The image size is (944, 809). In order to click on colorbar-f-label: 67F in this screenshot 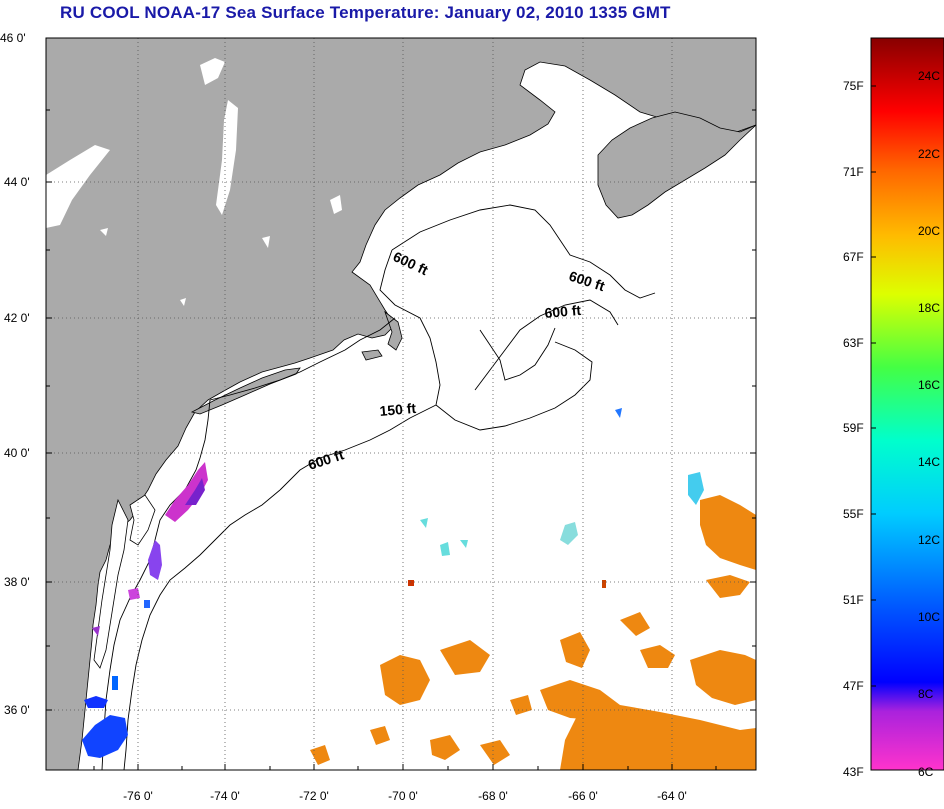, I will do `click(853, 257)`.